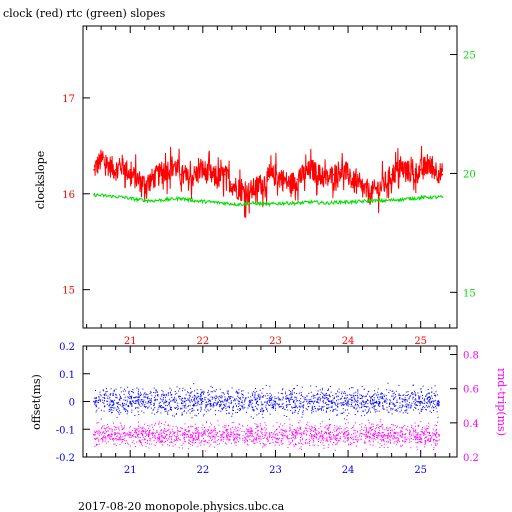 The width and height of the screenshot is (512, 512). Describe the element at coordinates (501, 402) in the screenshot. I see `bottom-y2label: rnd-trip(ms)` at that location.